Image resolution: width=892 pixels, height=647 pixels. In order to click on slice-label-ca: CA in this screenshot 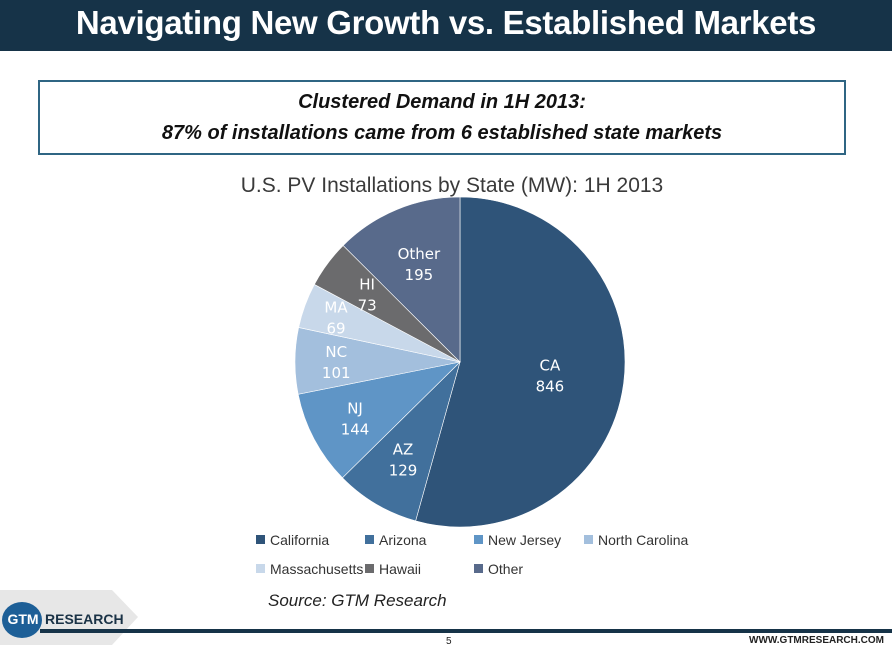, I will do `click(550, 365)`.